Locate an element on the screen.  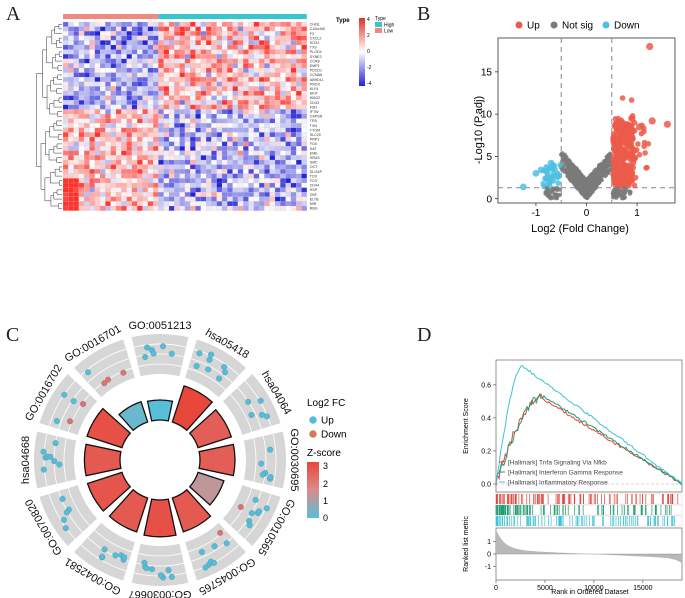
zscore-bar is located at coordinates (109, 428).